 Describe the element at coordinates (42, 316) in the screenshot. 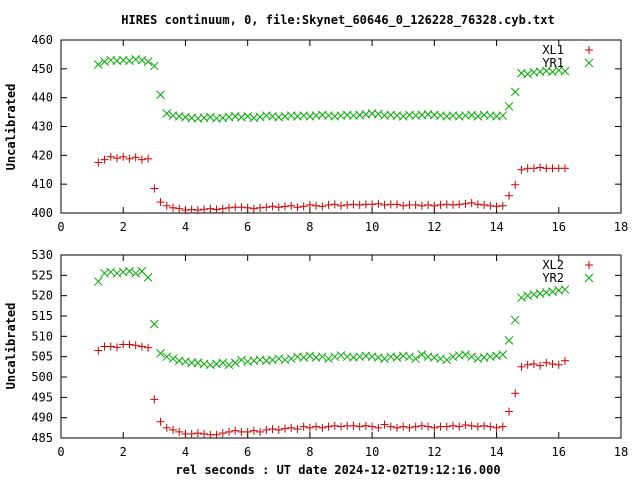

I see `y-tick-label: 515` at that location.